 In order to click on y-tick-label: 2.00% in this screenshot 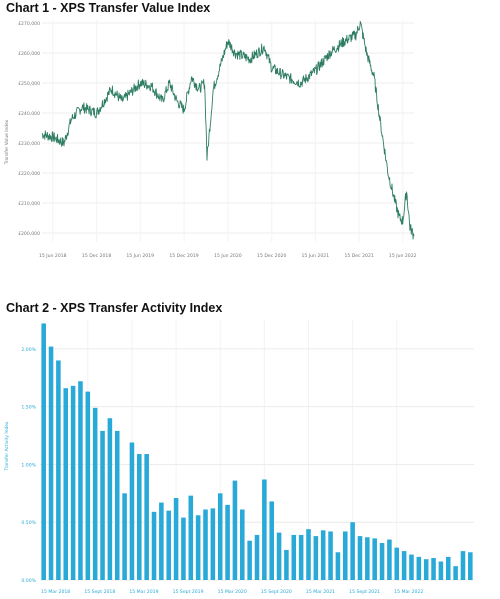, I will do `click(28, 350)`.